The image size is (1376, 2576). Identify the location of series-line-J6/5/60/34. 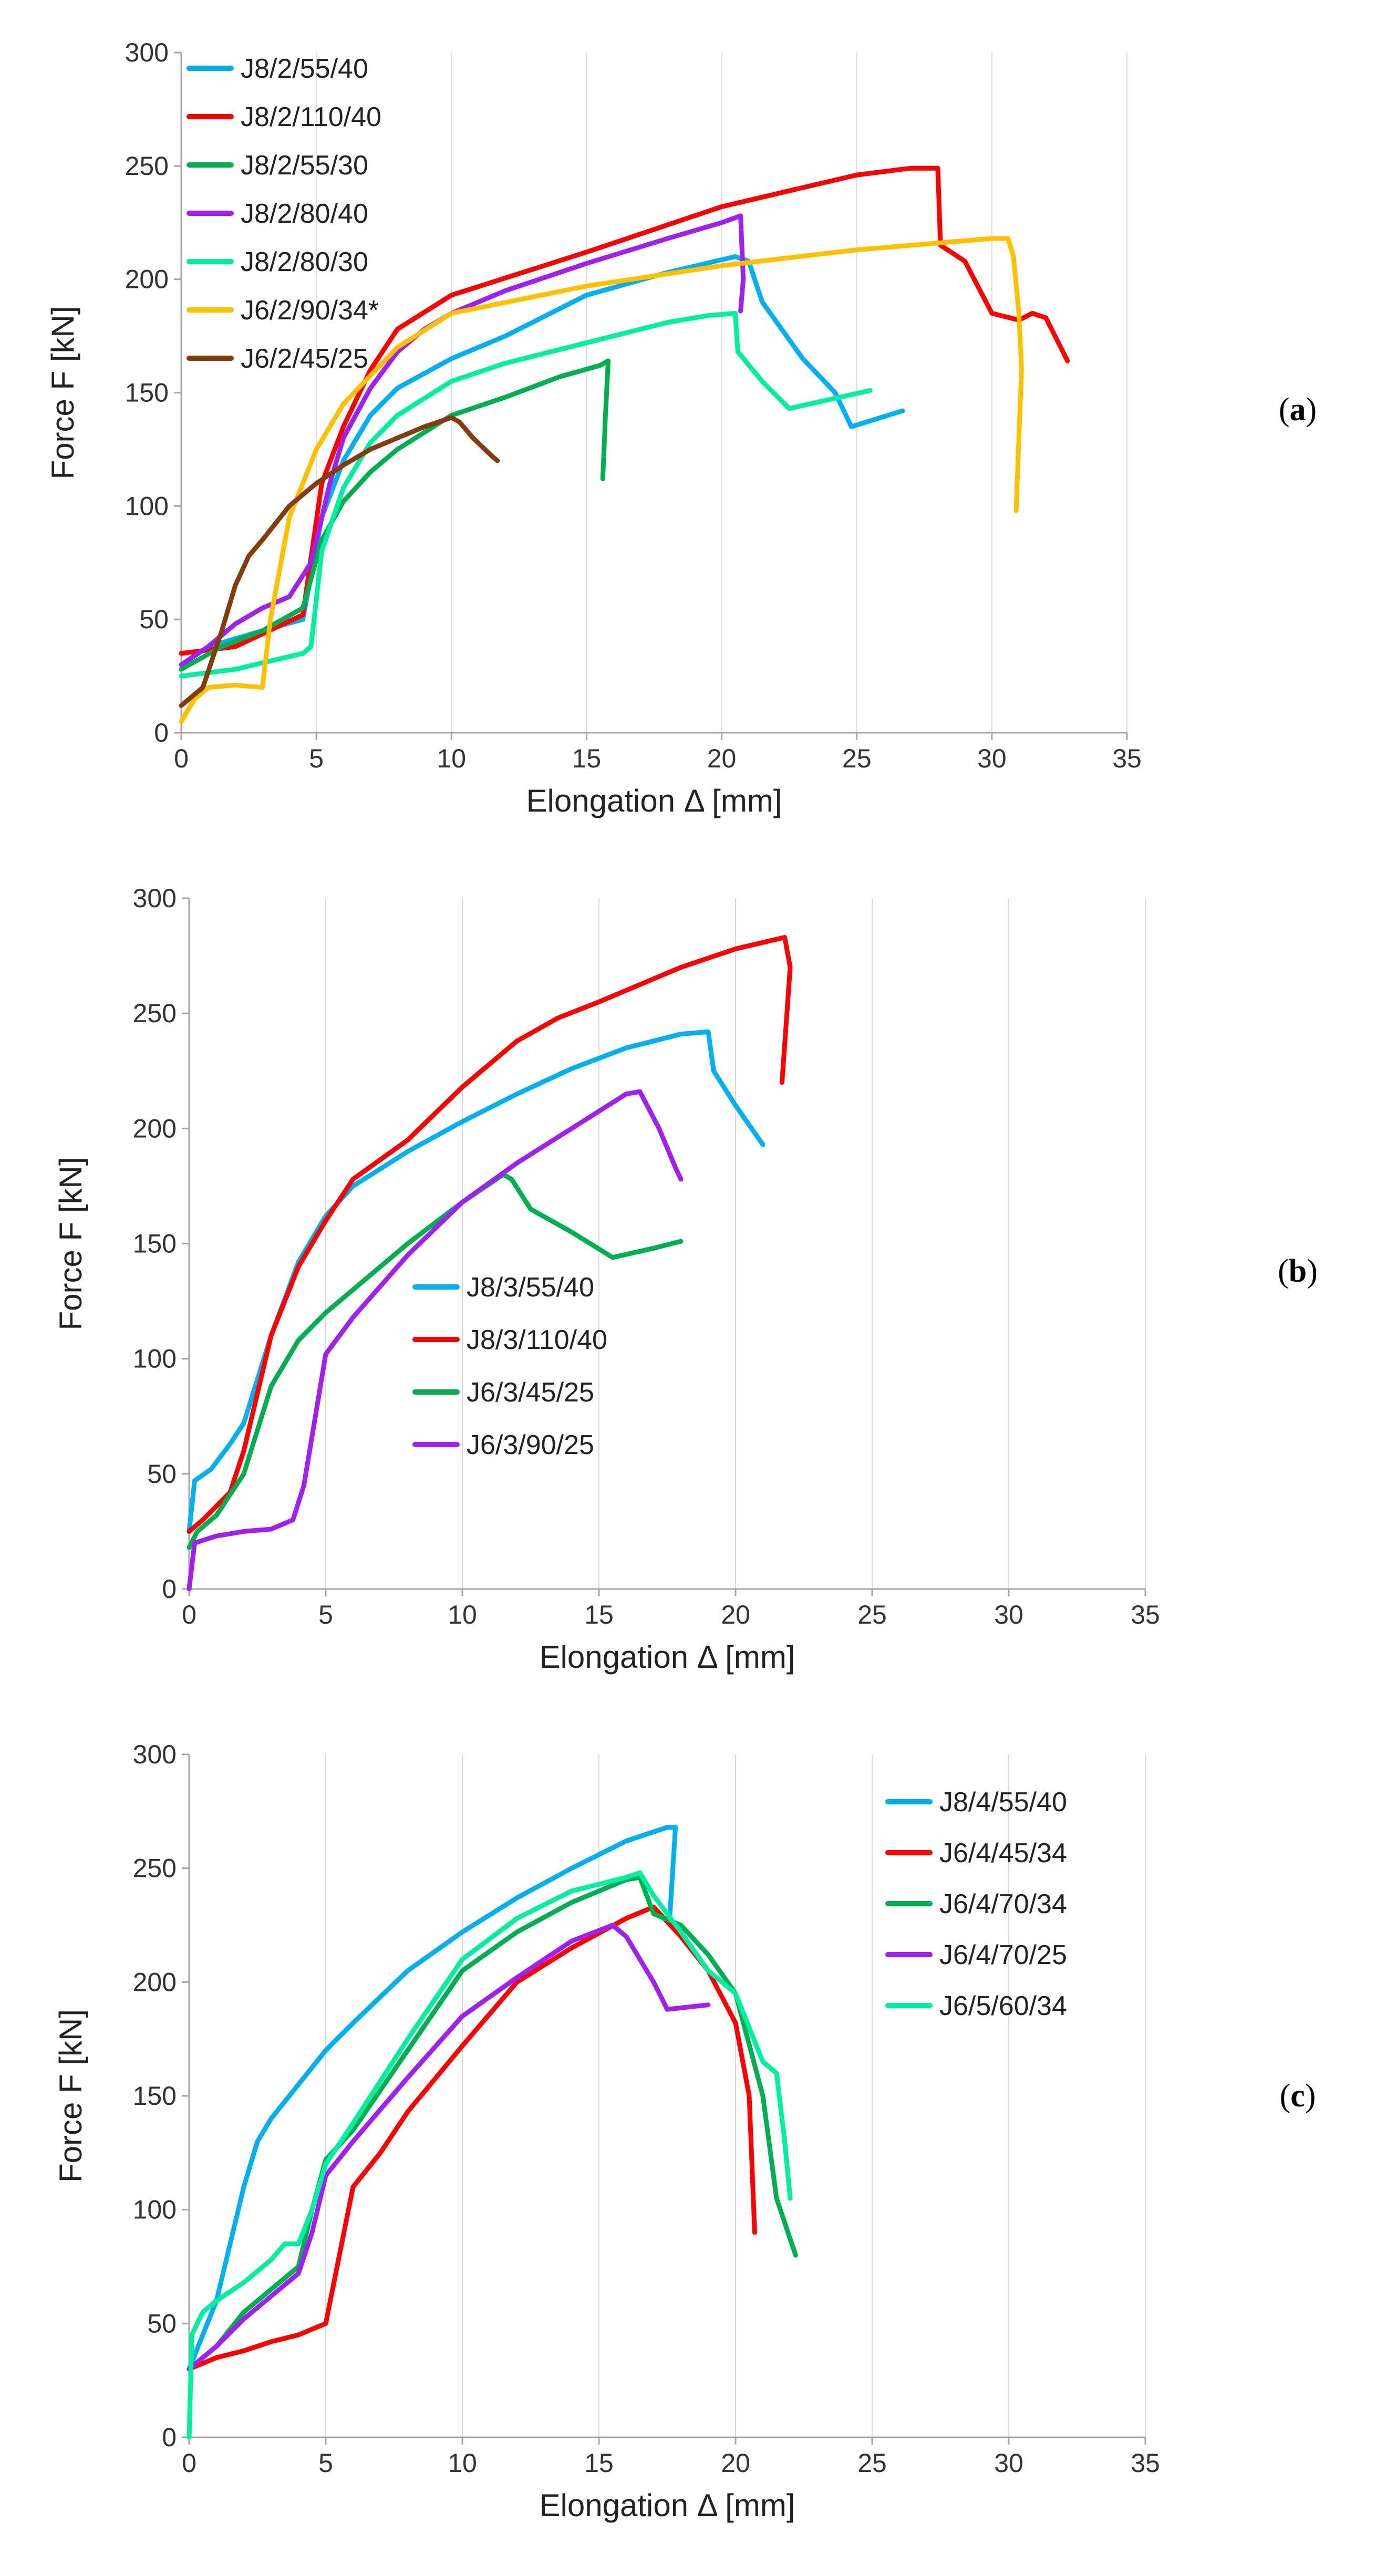
(490, 2155).